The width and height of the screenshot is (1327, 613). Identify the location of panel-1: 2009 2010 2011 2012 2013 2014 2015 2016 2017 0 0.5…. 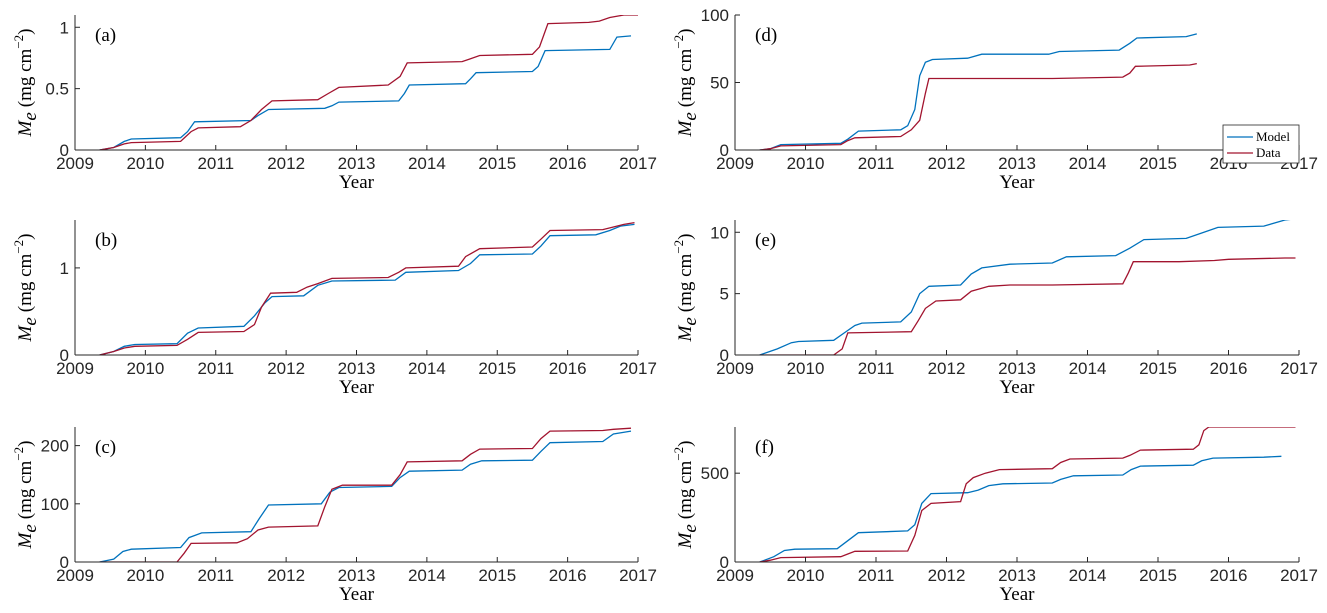
(334, 104).